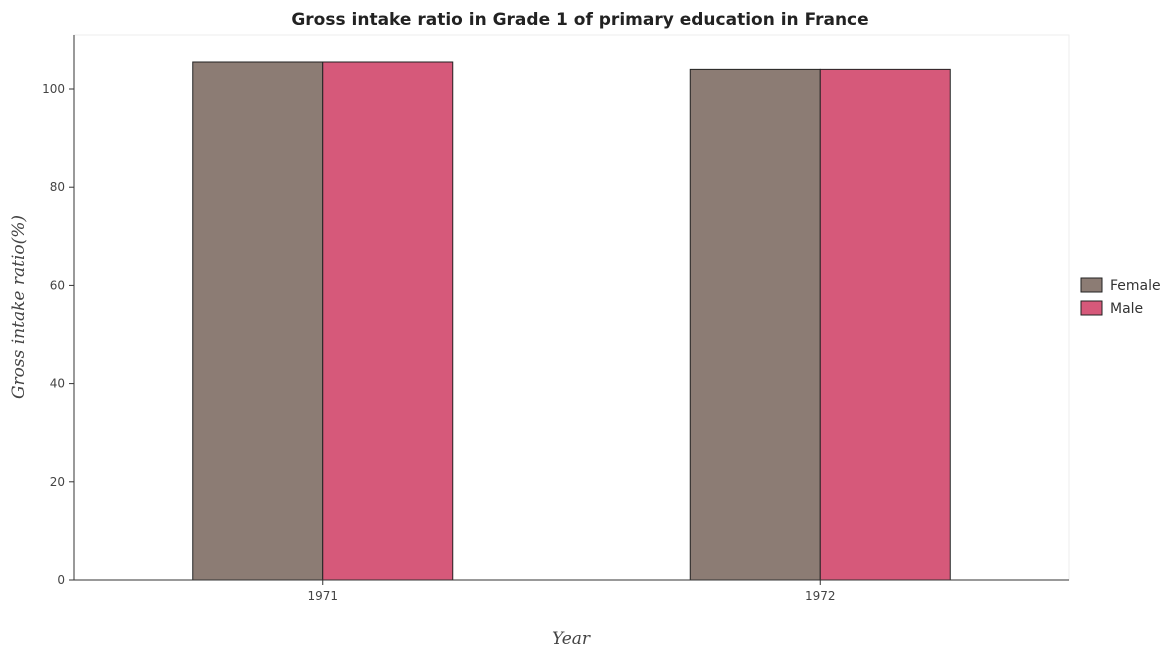 The width and height of the screenshot is (1161, 650). Describe the element at coordinates (1120, 297) in the screenshot. I see `legend: Female Male` at that location.